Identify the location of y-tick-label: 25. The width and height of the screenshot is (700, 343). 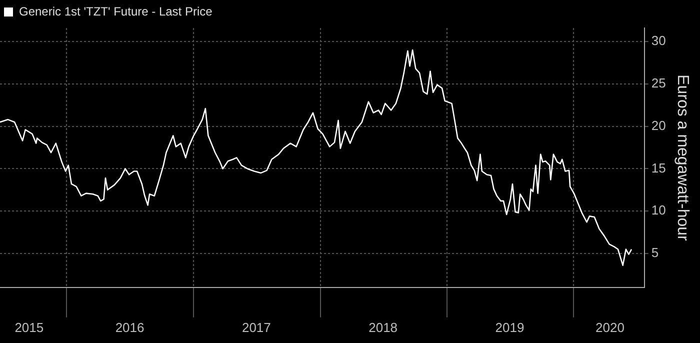
(658, 83).